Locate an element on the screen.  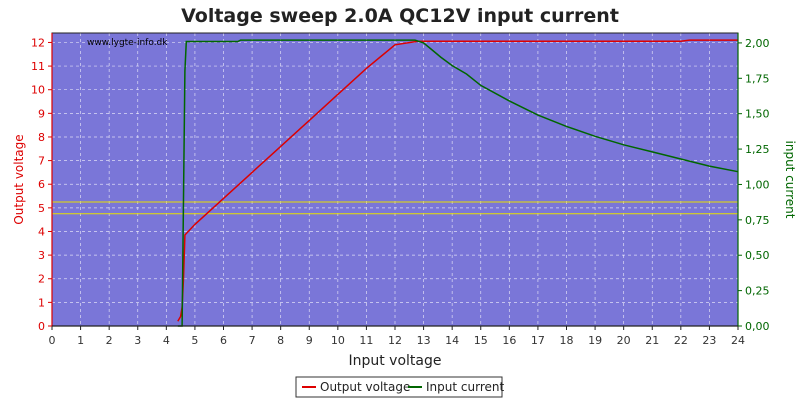
legend: Output voltage Input current is located at coordinates (399, 387).